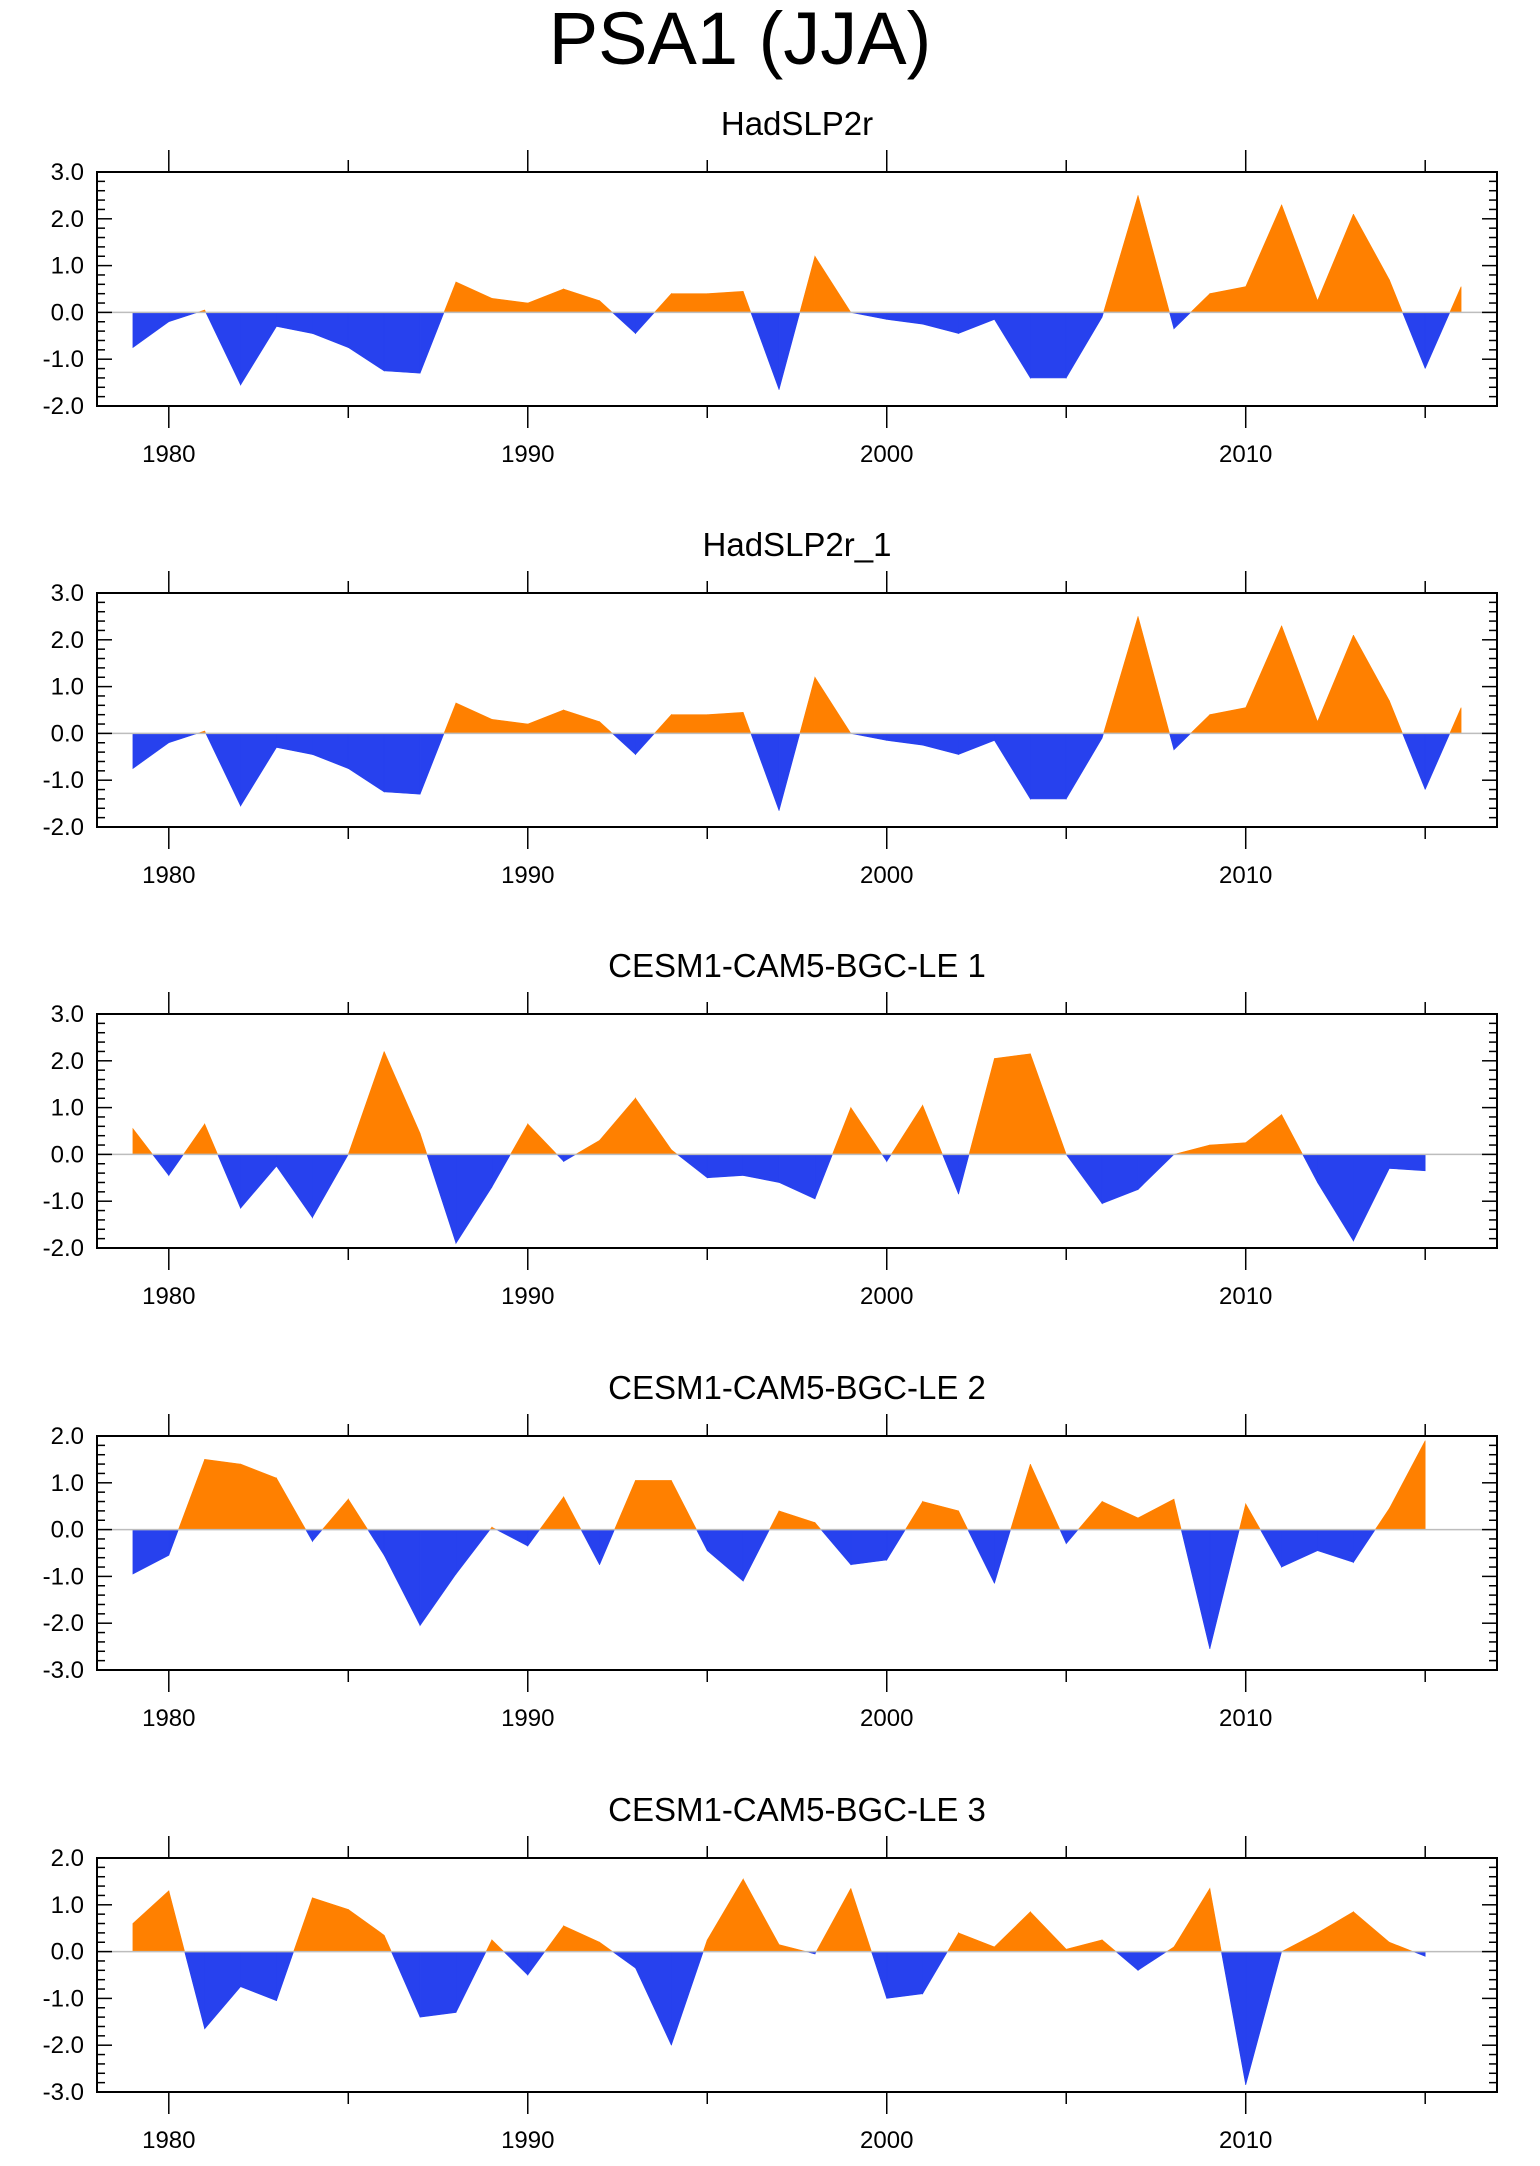 This screenshot has width=1540, height=2166. Describe the element at coordinates (67, 1483) in the screenshot. I see `y-tick-label: 1.0` at that location.